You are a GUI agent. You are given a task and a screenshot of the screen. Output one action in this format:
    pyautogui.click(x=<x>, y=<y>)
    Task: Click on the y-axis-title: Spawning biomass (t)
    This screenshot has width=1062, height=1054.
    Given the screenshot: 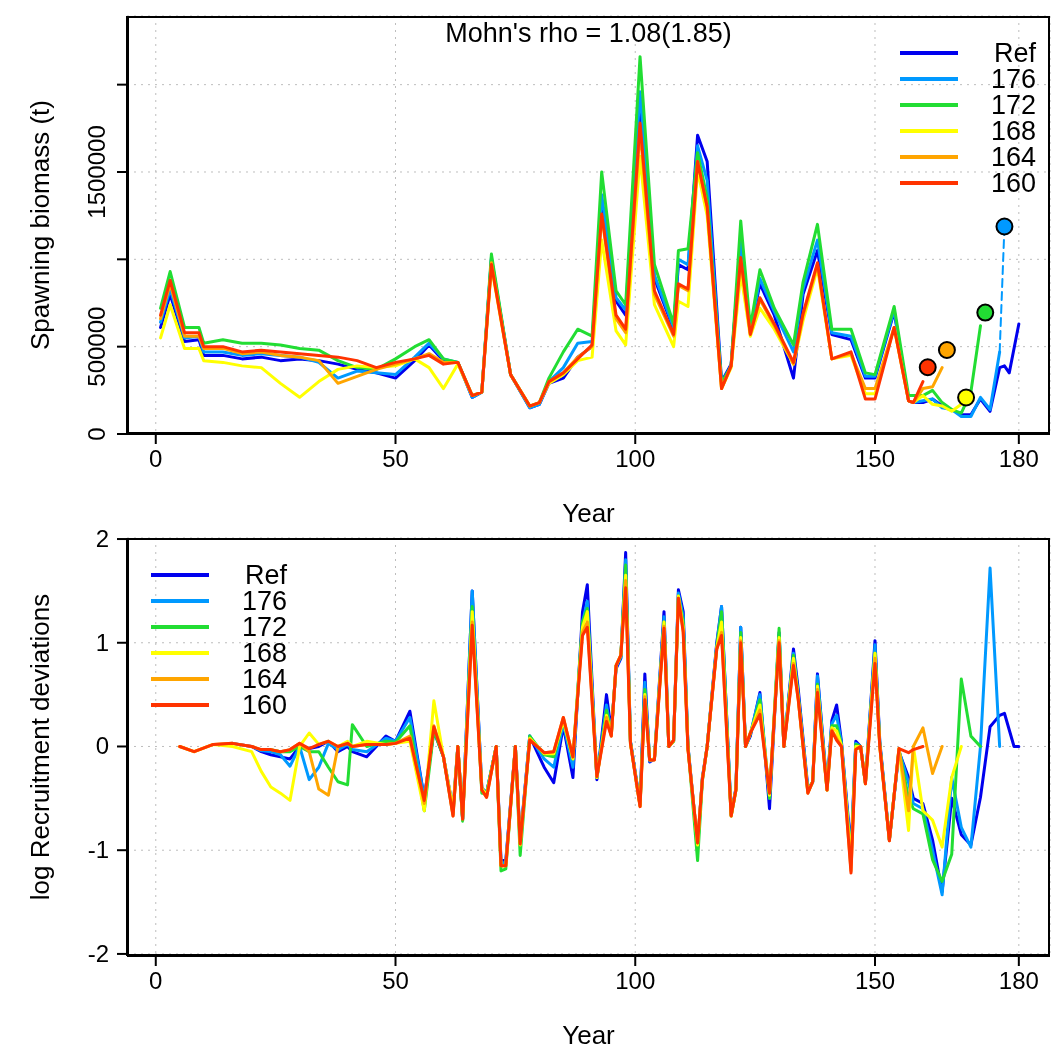 What is the action you would take?
    pyautogui.click(x=40, y=225)
    